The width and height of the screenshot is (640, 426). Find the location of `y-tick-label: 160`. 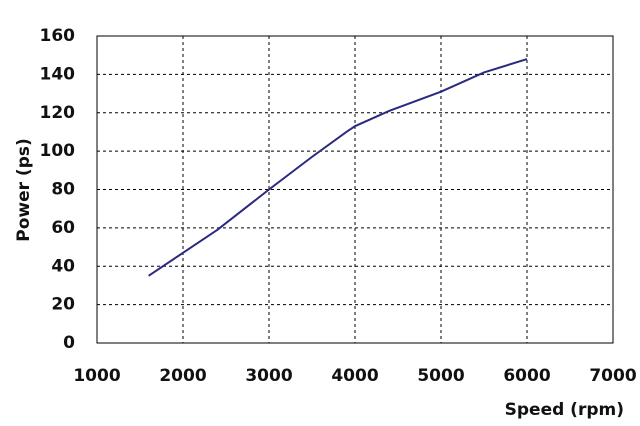

y-tick-label: 160 is located at coordinates (58, 36).